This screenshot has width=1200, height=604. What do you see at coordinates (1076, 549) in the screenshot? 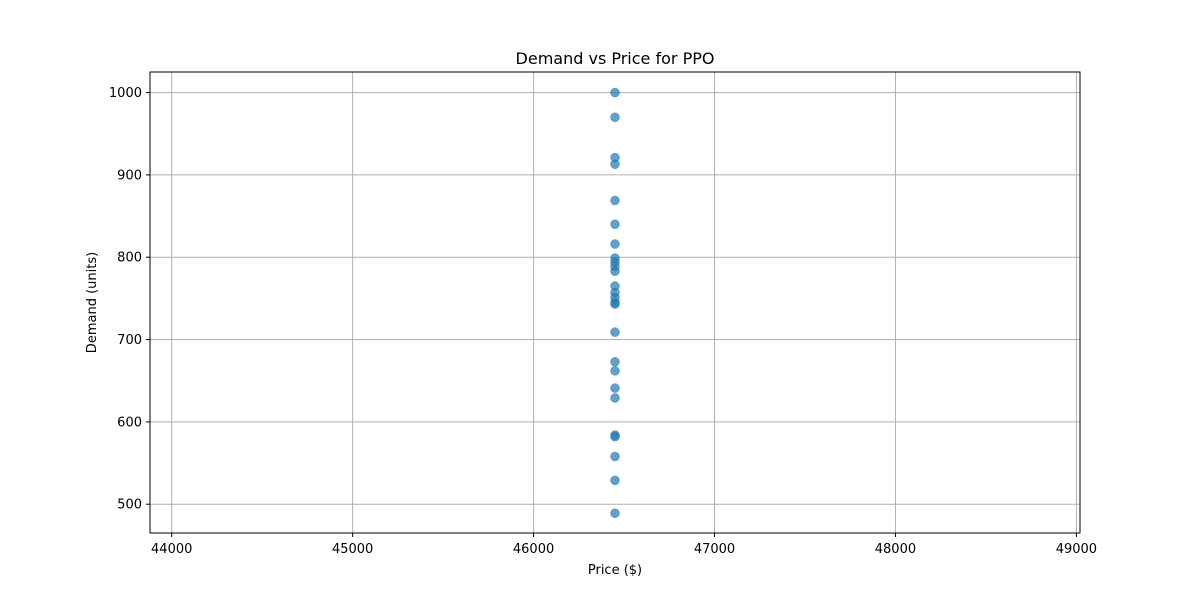
I see `x-tick-label: 49000` at bounding box center [1076, 549].